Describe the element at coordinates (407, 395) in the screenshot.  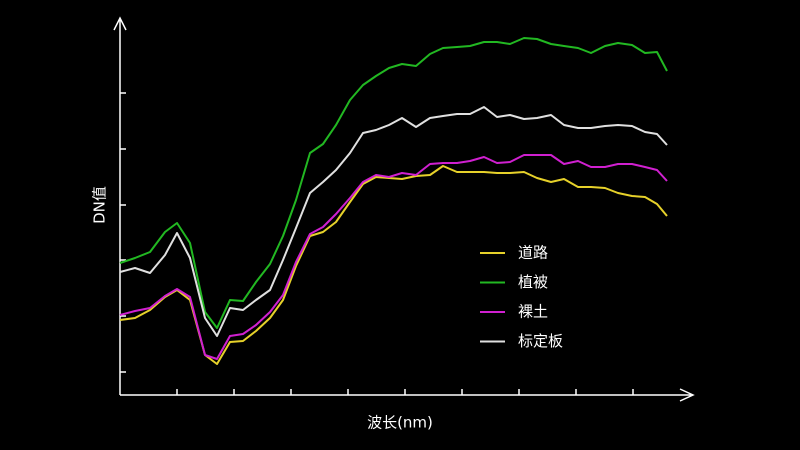
I see `x-axis` at that location.